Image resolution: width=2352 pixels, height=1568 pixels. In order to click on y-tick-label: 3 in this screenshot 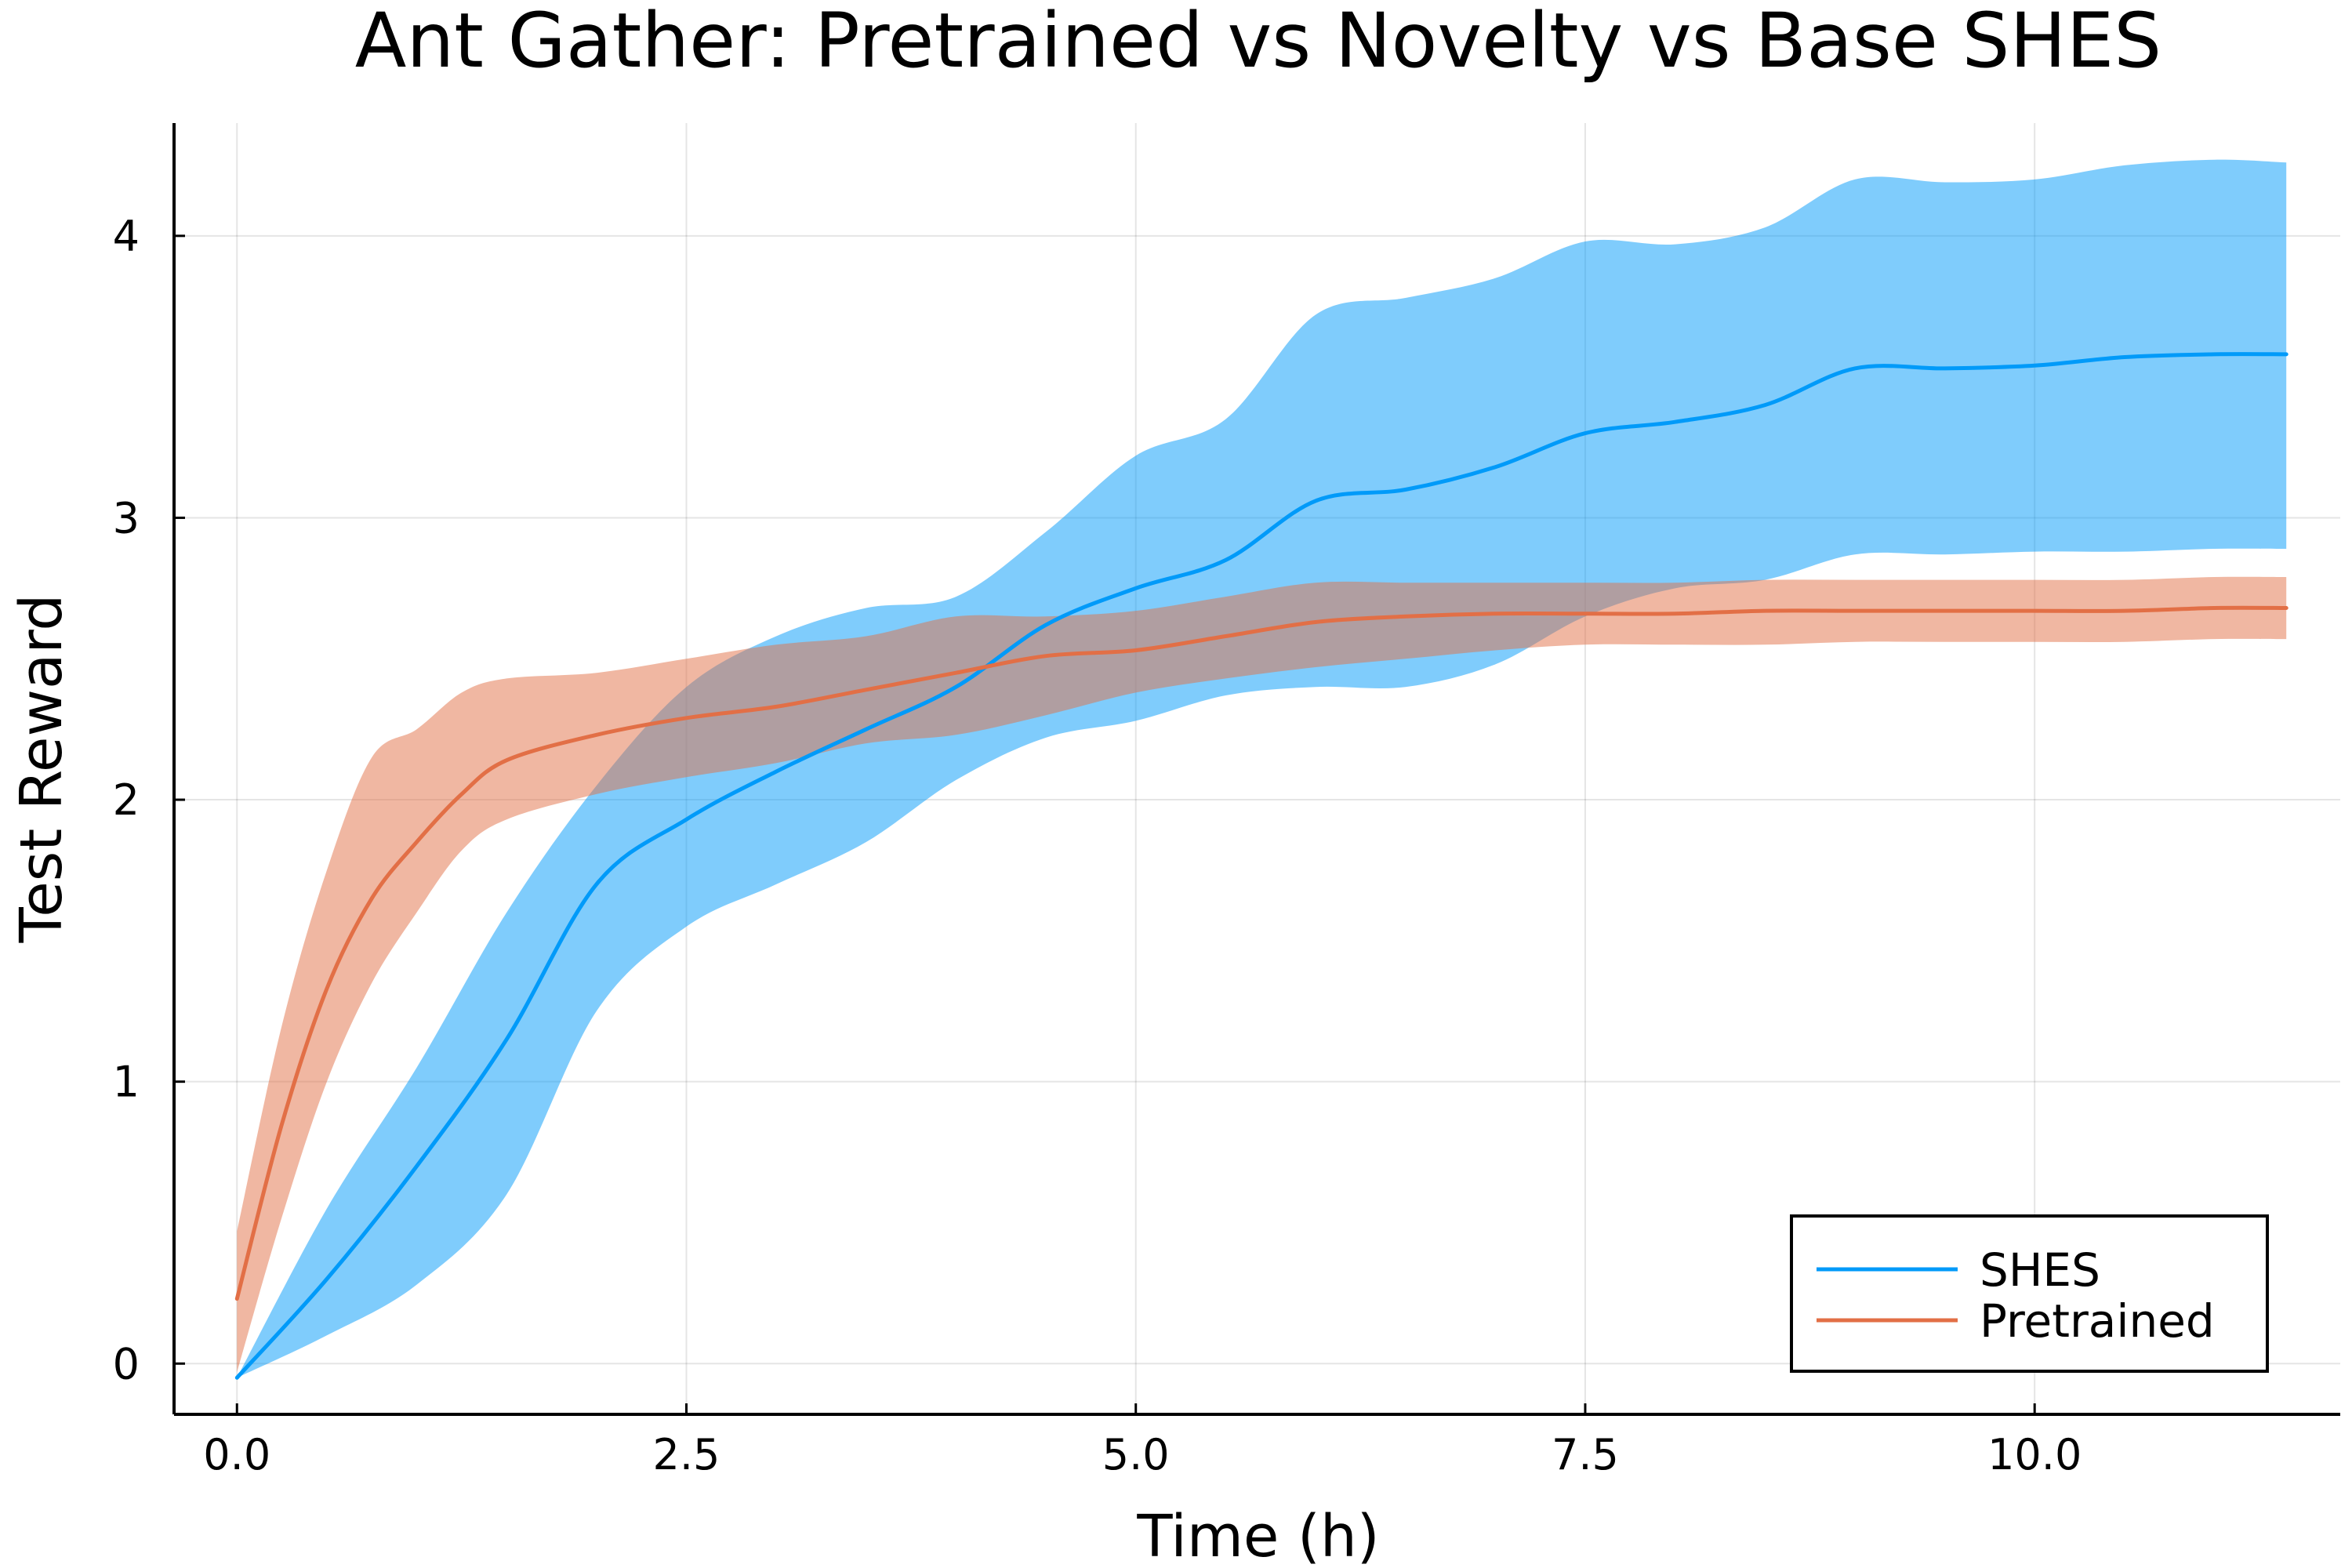, I will do `click(127, 518)`.